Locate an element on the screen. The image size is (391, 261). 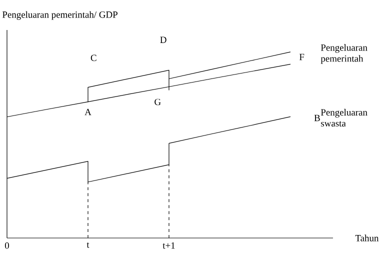
annotation: A is located at coordinates (88, 112).